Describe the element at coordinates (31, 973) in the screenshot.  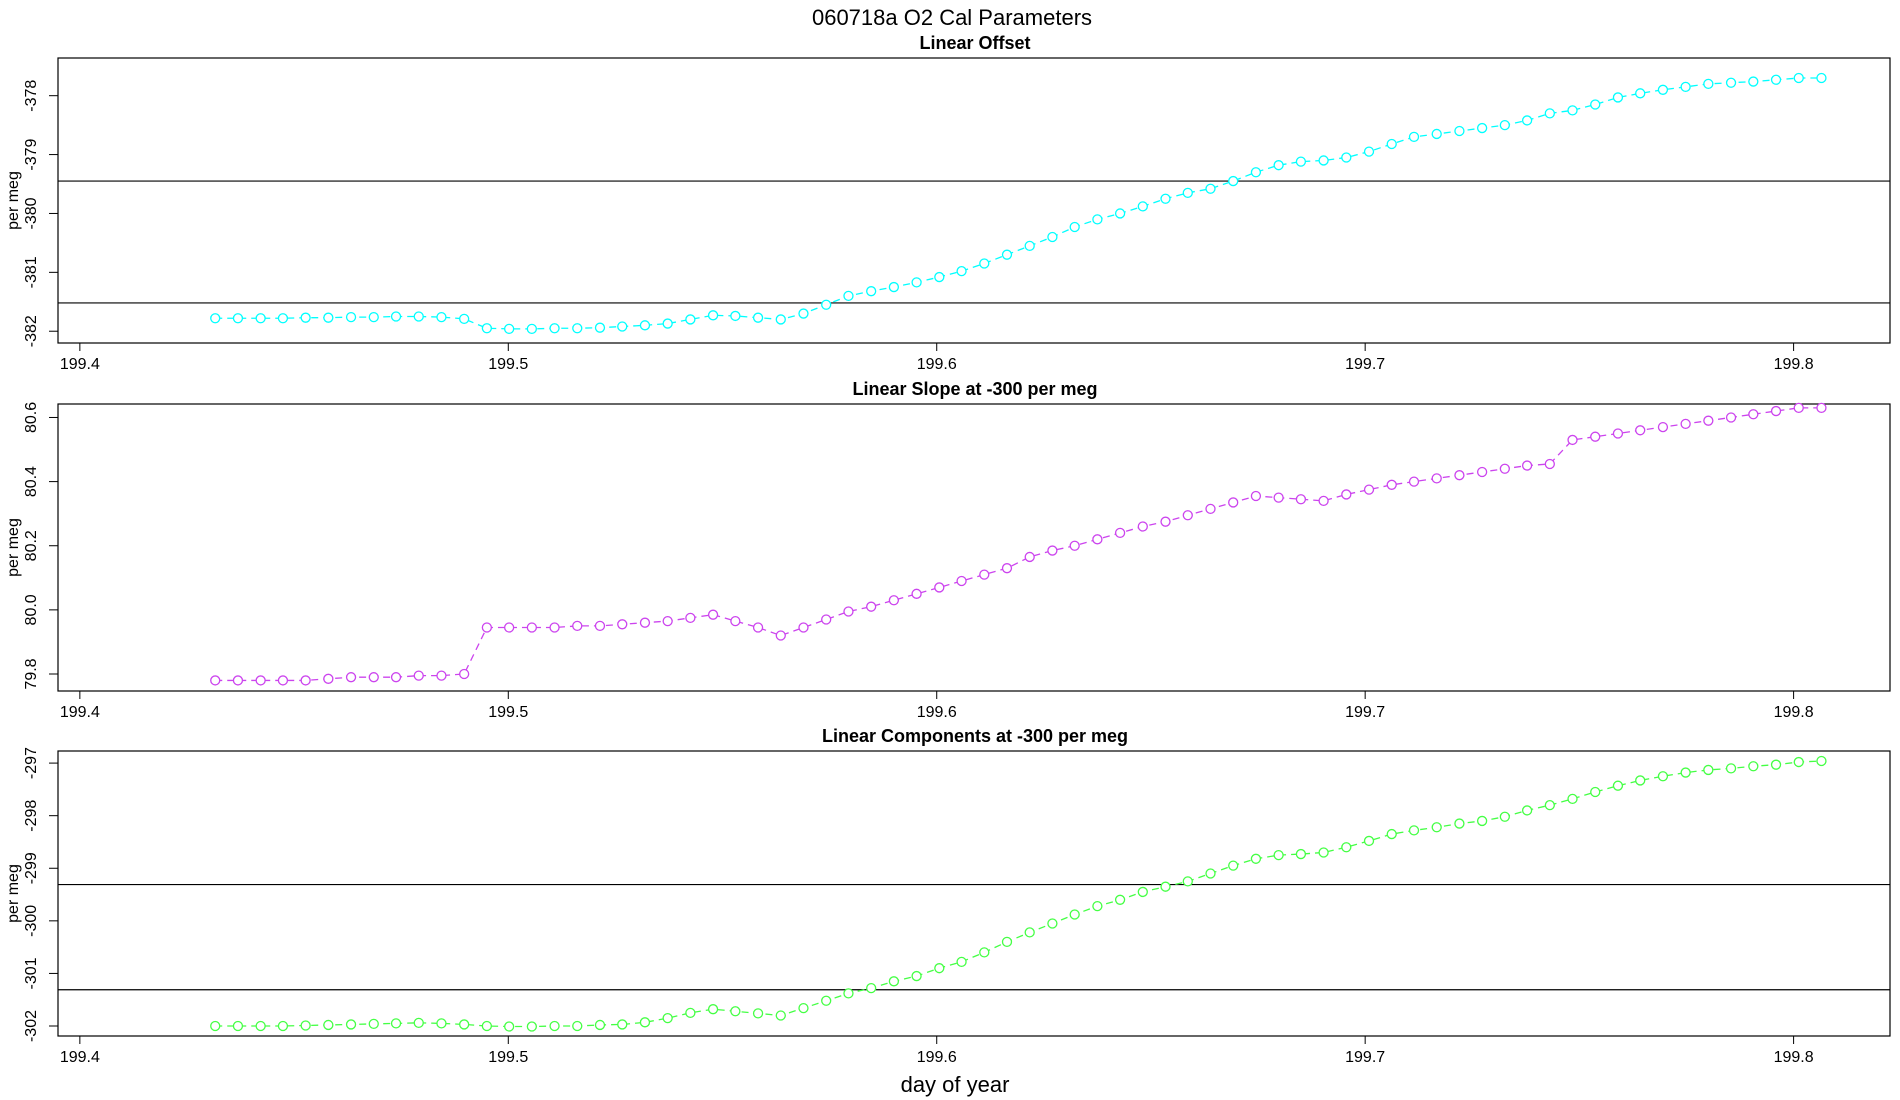
I see `y-tick-label: -301` at that location.